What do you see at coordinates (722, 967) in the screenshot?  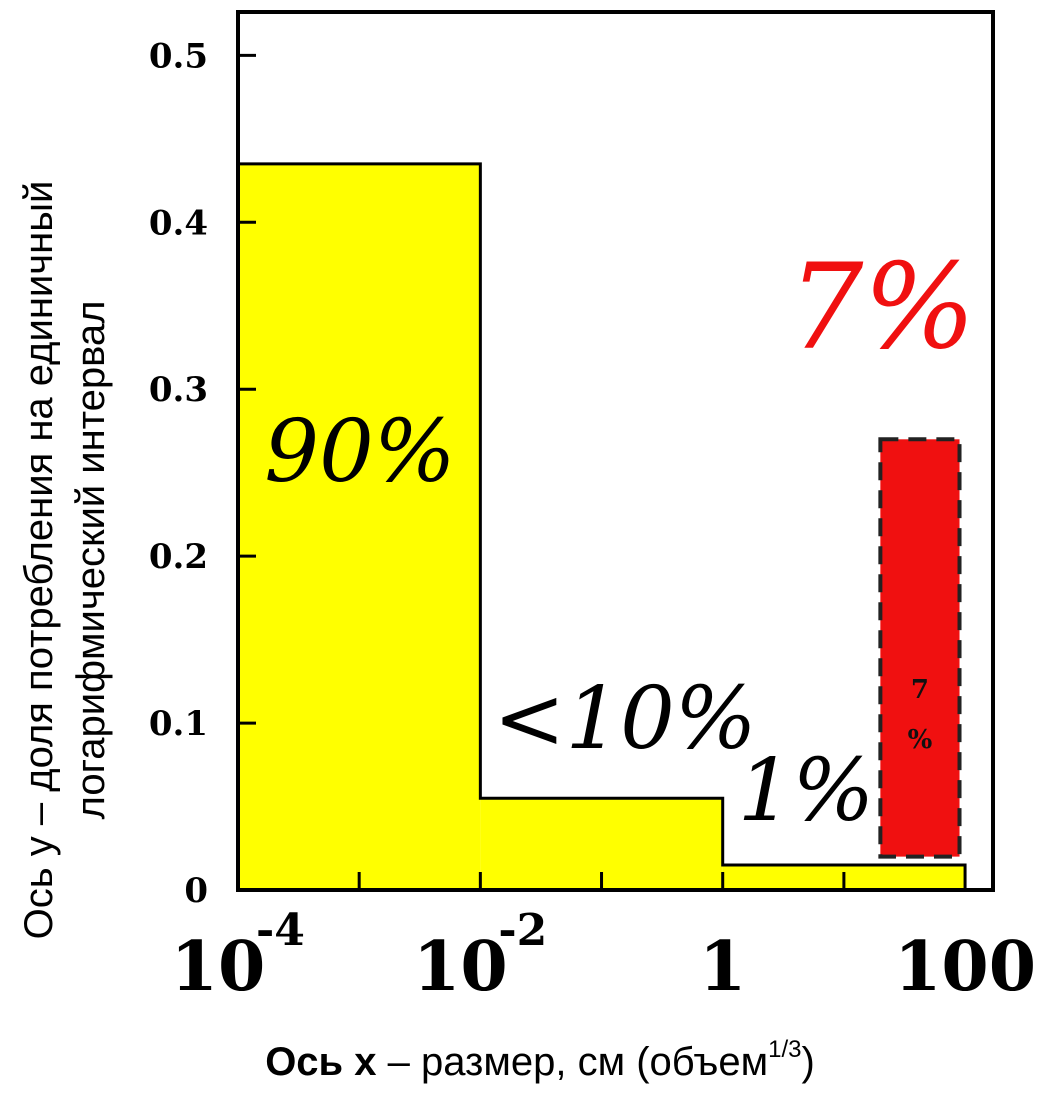 I see `x-tick-label-2: 1` at bounding box center [722, 967].